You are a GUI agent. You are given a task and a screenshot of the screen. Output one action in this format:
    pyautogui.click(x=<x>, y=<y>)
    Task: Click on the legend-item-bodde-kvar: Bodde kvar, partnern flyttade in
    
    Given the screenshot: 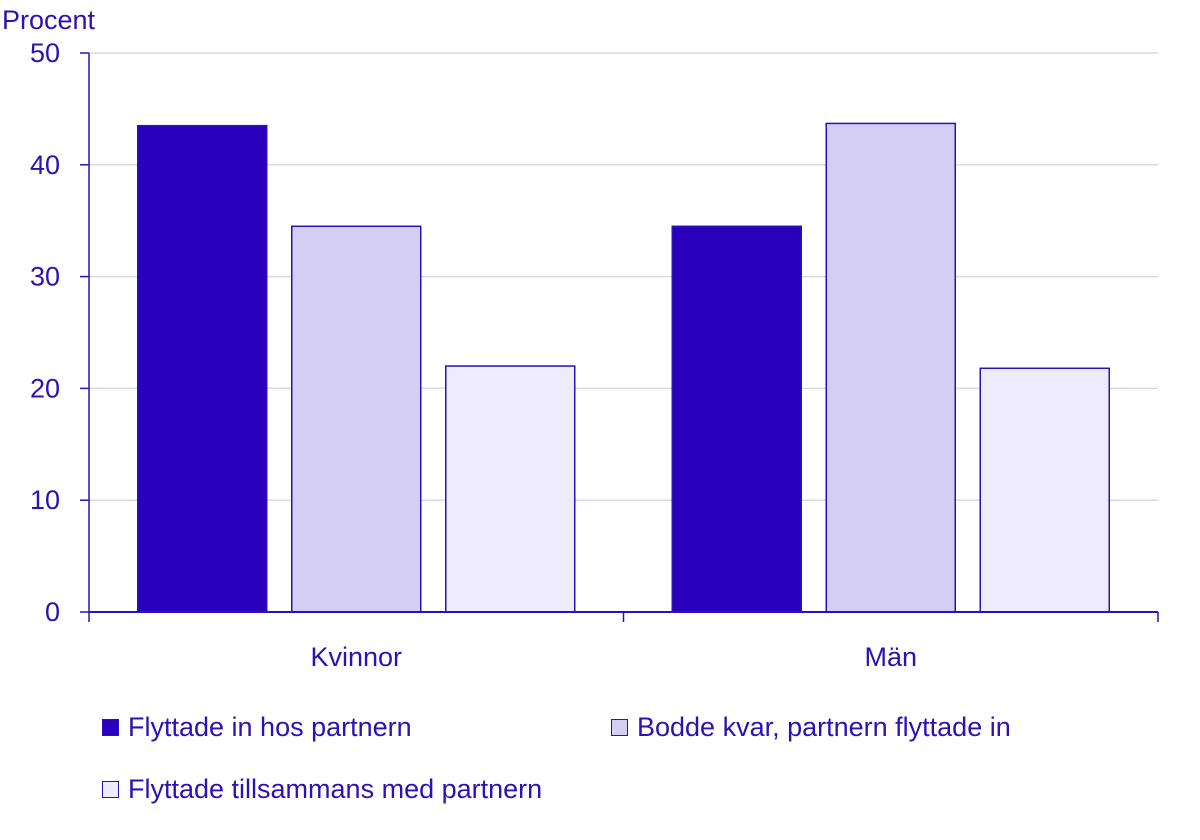 What is the action you would take?
    pyautogui.click(x=811, y=727)
    